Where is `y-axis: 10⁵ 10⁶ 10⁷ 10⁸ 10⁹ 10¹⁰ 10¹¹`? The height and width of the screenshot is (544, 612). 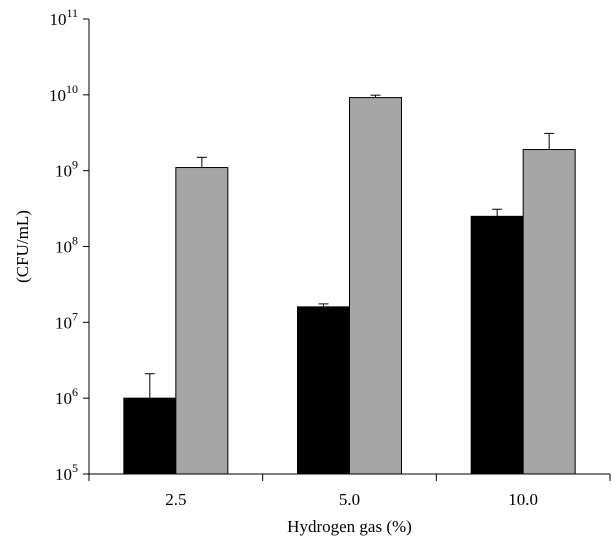 y-axis: 10⁵ 10⁶ 10⁷ 10⁸ 10⁹ 10¹⁰ 10¹¹ is located at coordinates (69, 245).